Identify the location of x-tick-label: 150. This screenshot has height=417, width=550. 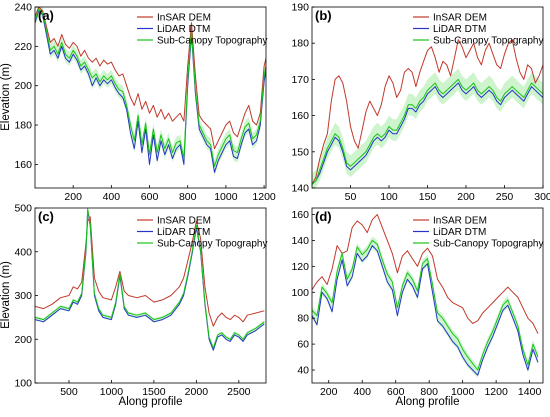
(428, 197).